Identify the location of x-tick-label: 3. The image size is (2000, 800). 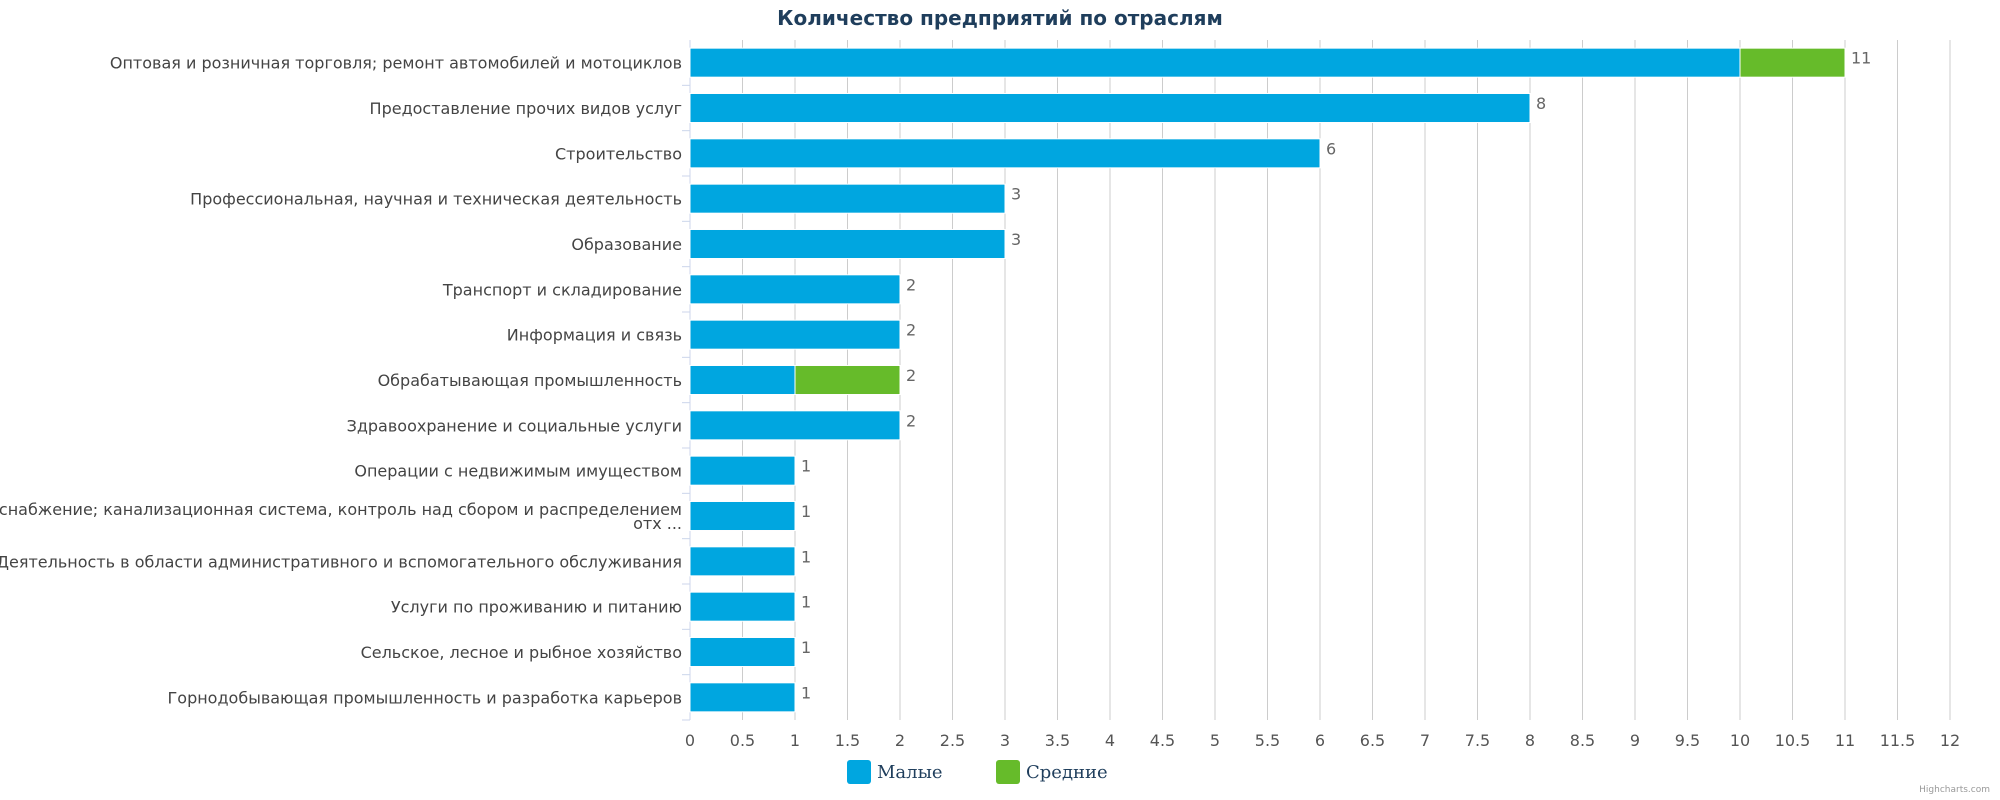
(1005, 740).